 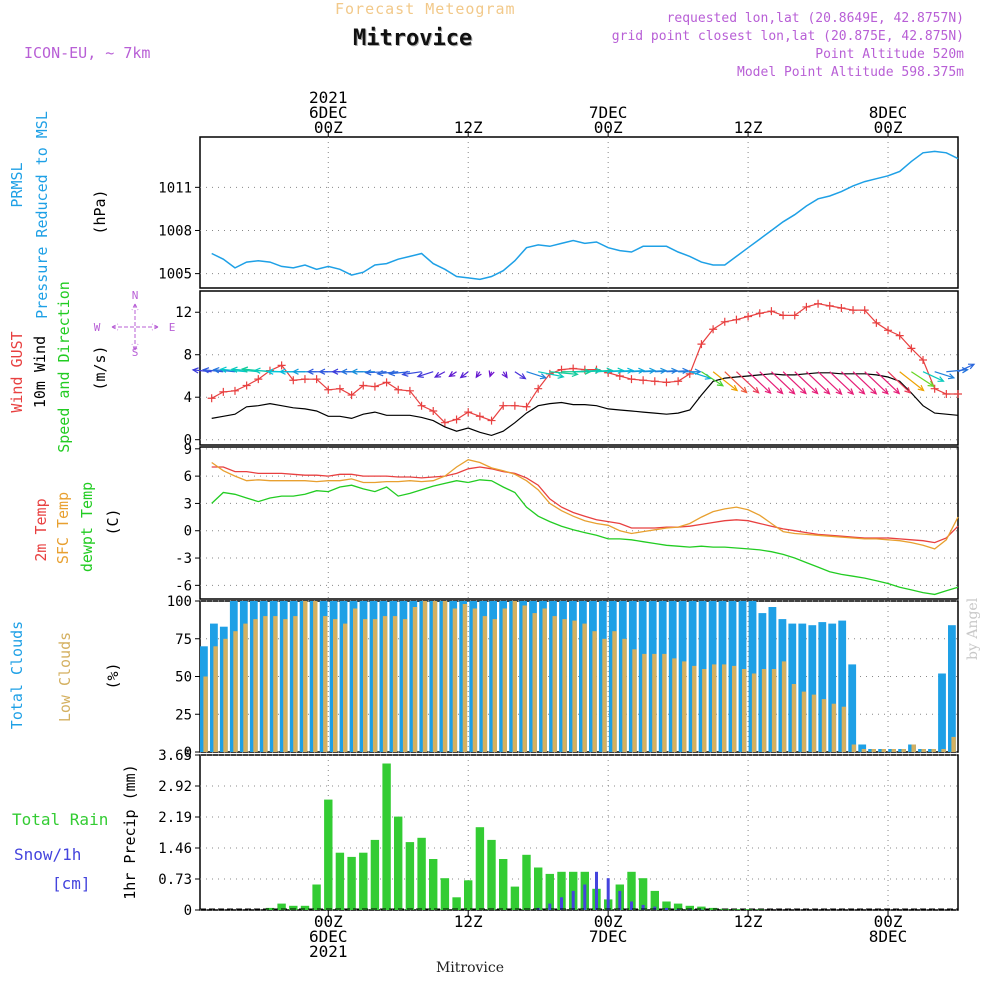 I want to click on panel-pressure: 1005 1008 1011, so click(x=558, y=212).